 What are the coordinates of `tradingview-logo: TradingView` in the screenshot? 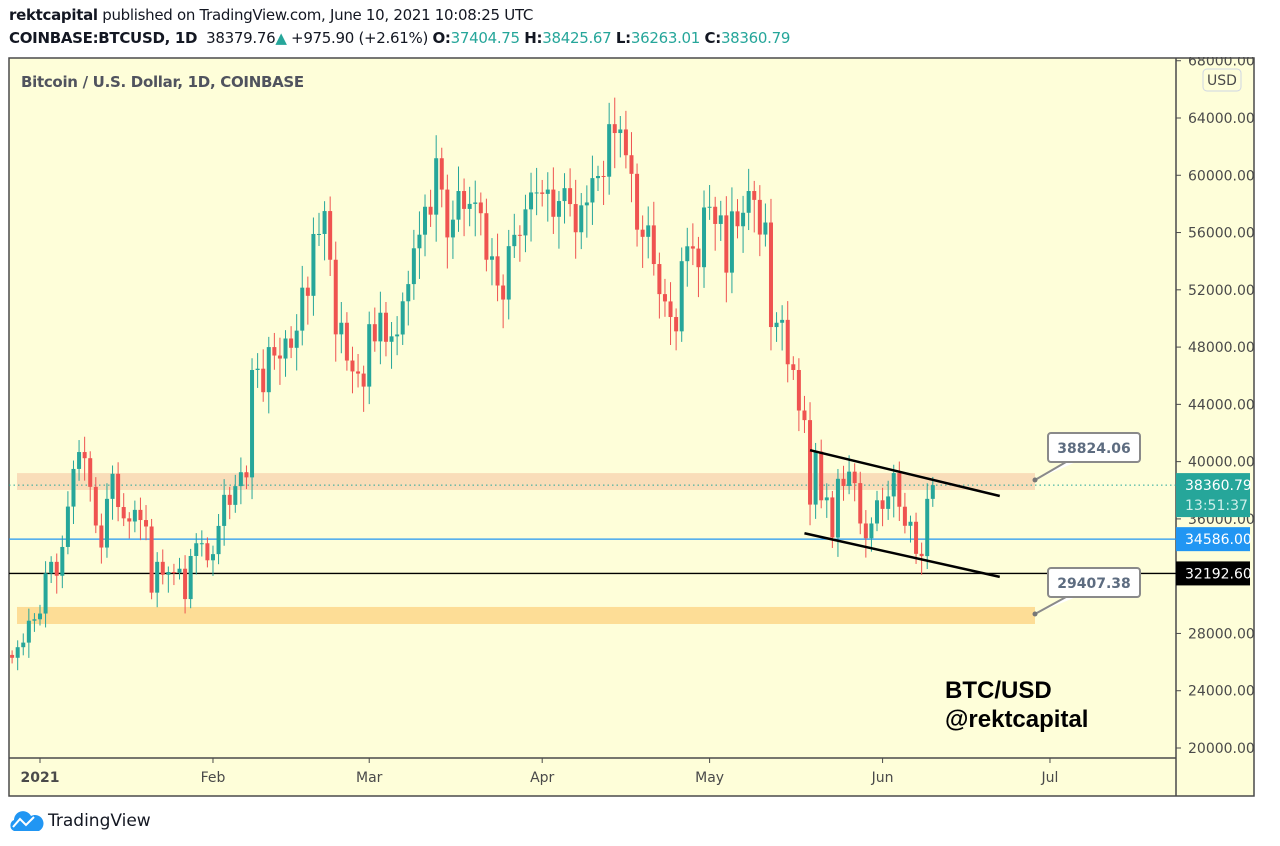 It's located at (79, 821).